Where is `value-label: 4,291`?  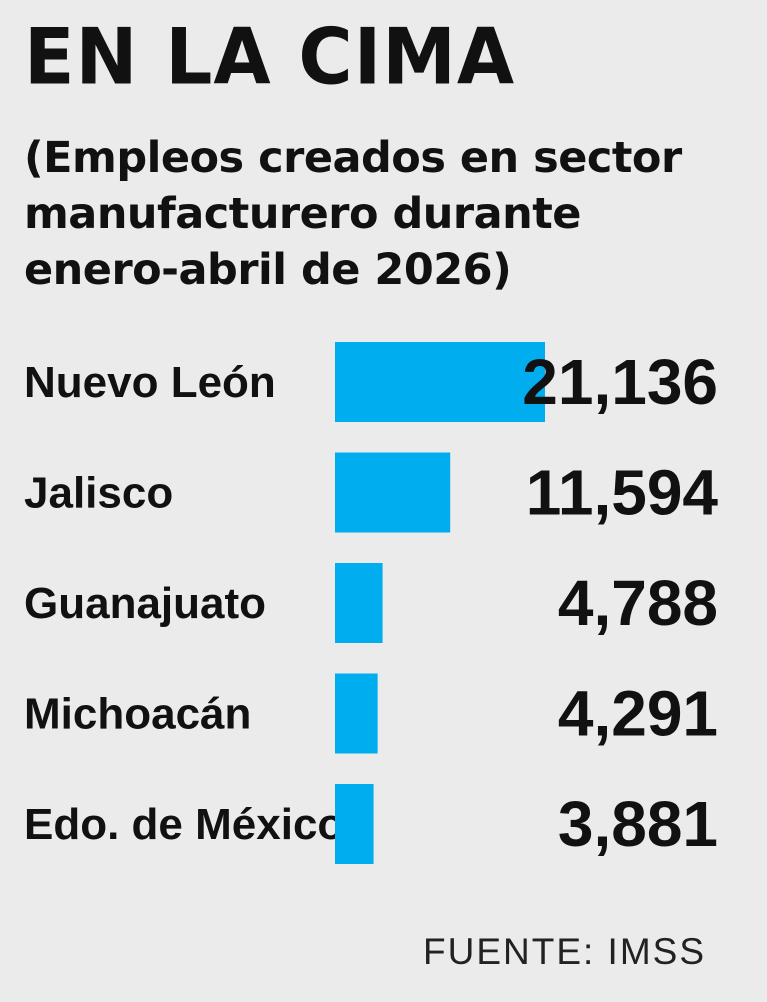 value-label: 4,291 is located at coordinates (638, 714).